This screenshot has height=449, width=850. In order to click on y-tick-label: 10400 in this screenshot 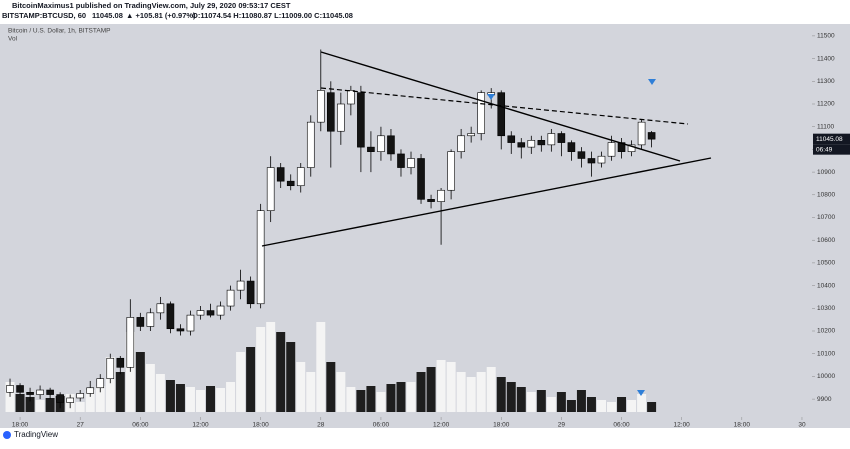, I will do `click(826, 285)`.